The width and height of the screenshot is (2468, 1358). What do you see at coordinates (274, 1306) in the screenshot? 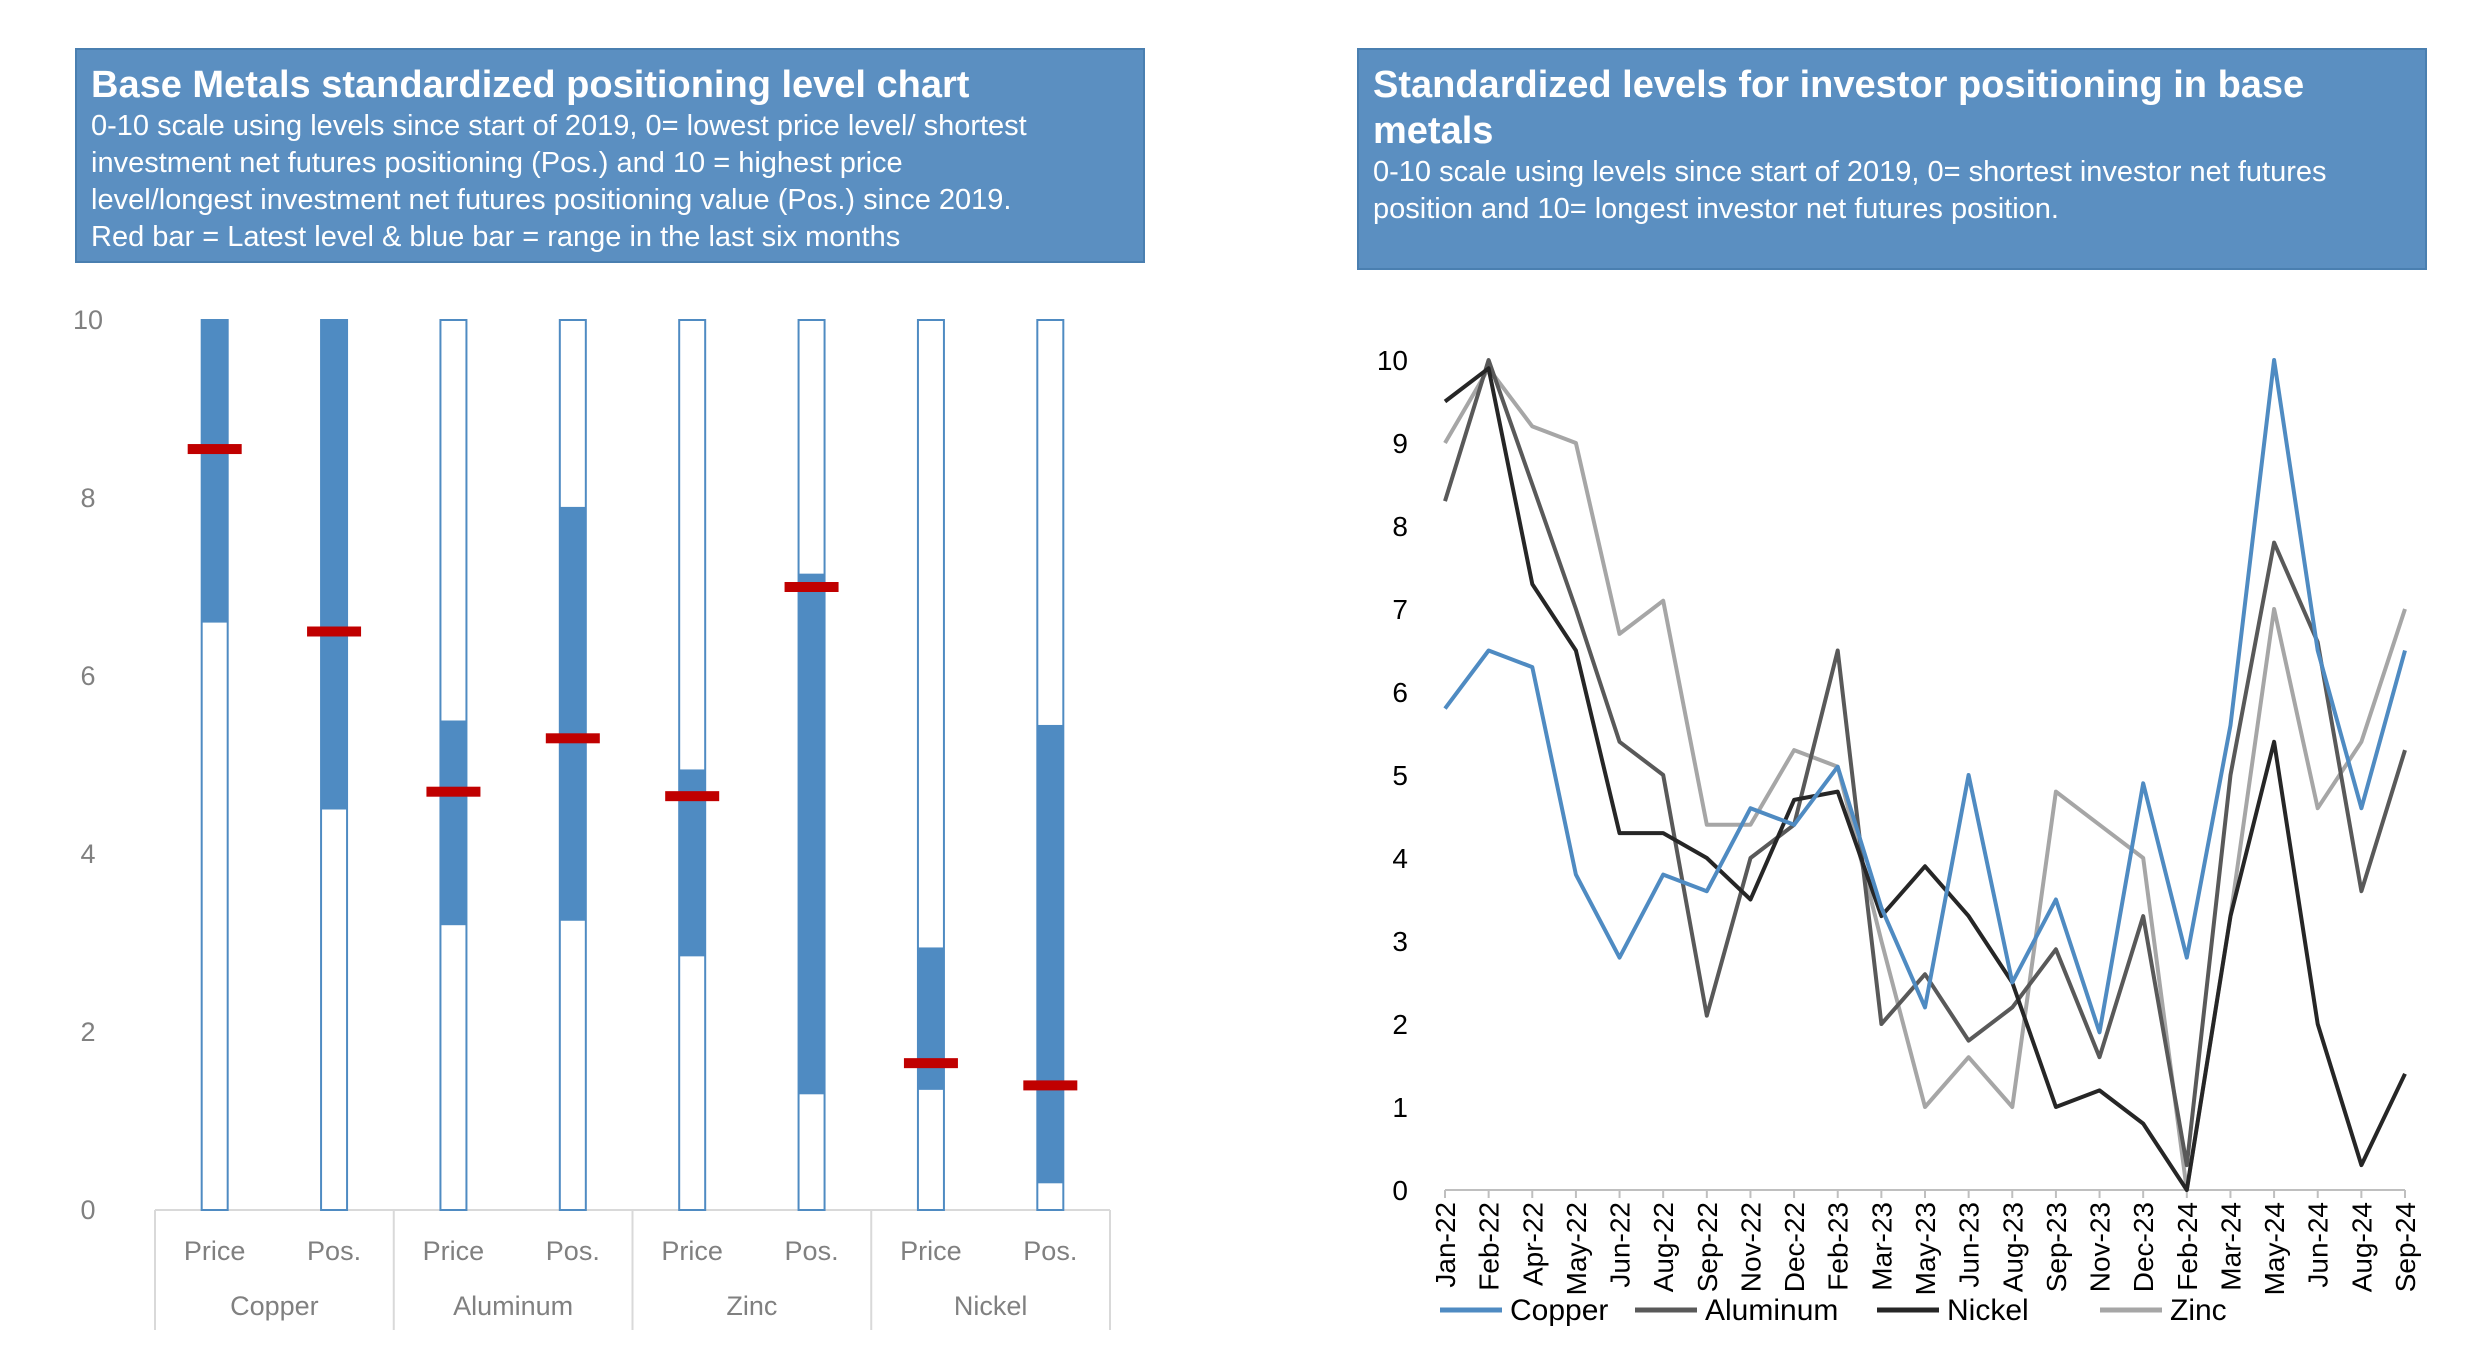
I see `group-label: Copper` at bounding box center [274, 1306].